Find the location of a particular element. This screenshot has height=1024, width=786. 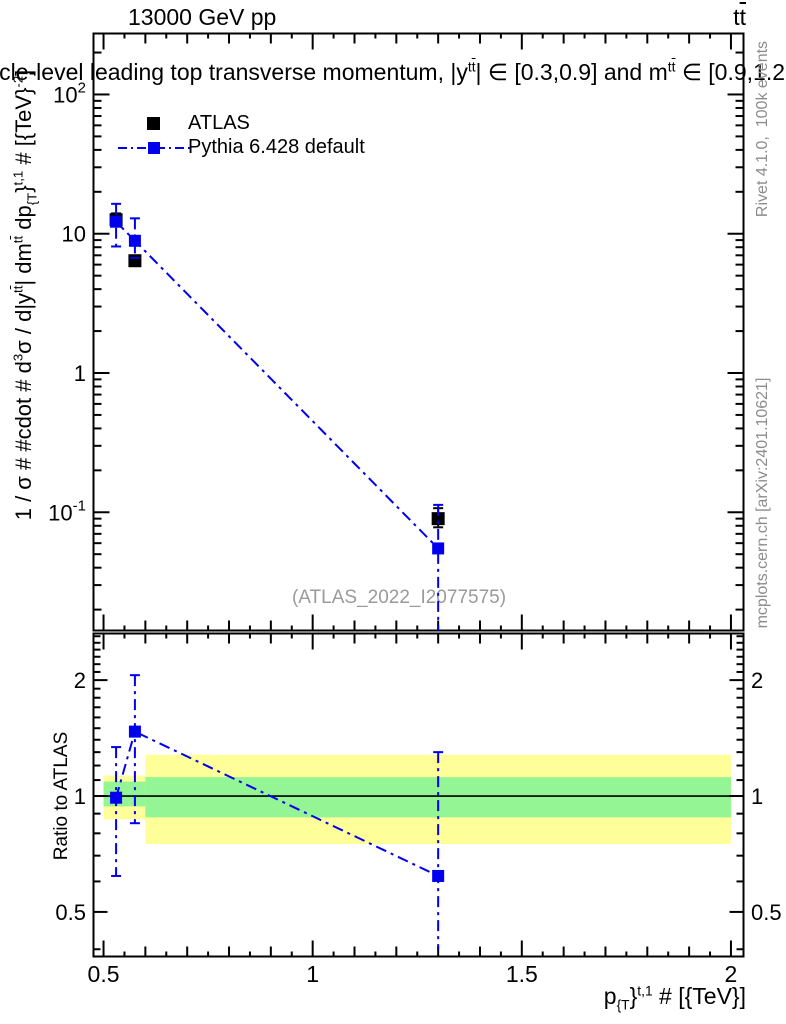

svg-text: 1.5 is located at coordinates (522, 974).